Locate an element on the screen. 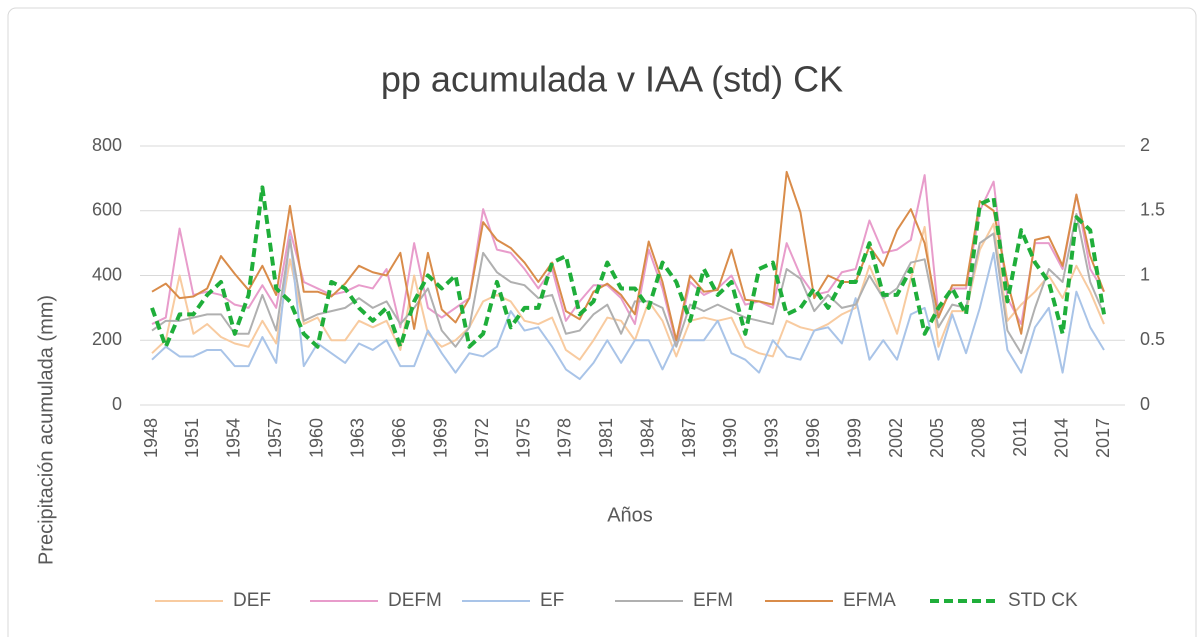 The image size is (1204, 637). x-tick-label: 1969 is located at coordinates (440, 438).